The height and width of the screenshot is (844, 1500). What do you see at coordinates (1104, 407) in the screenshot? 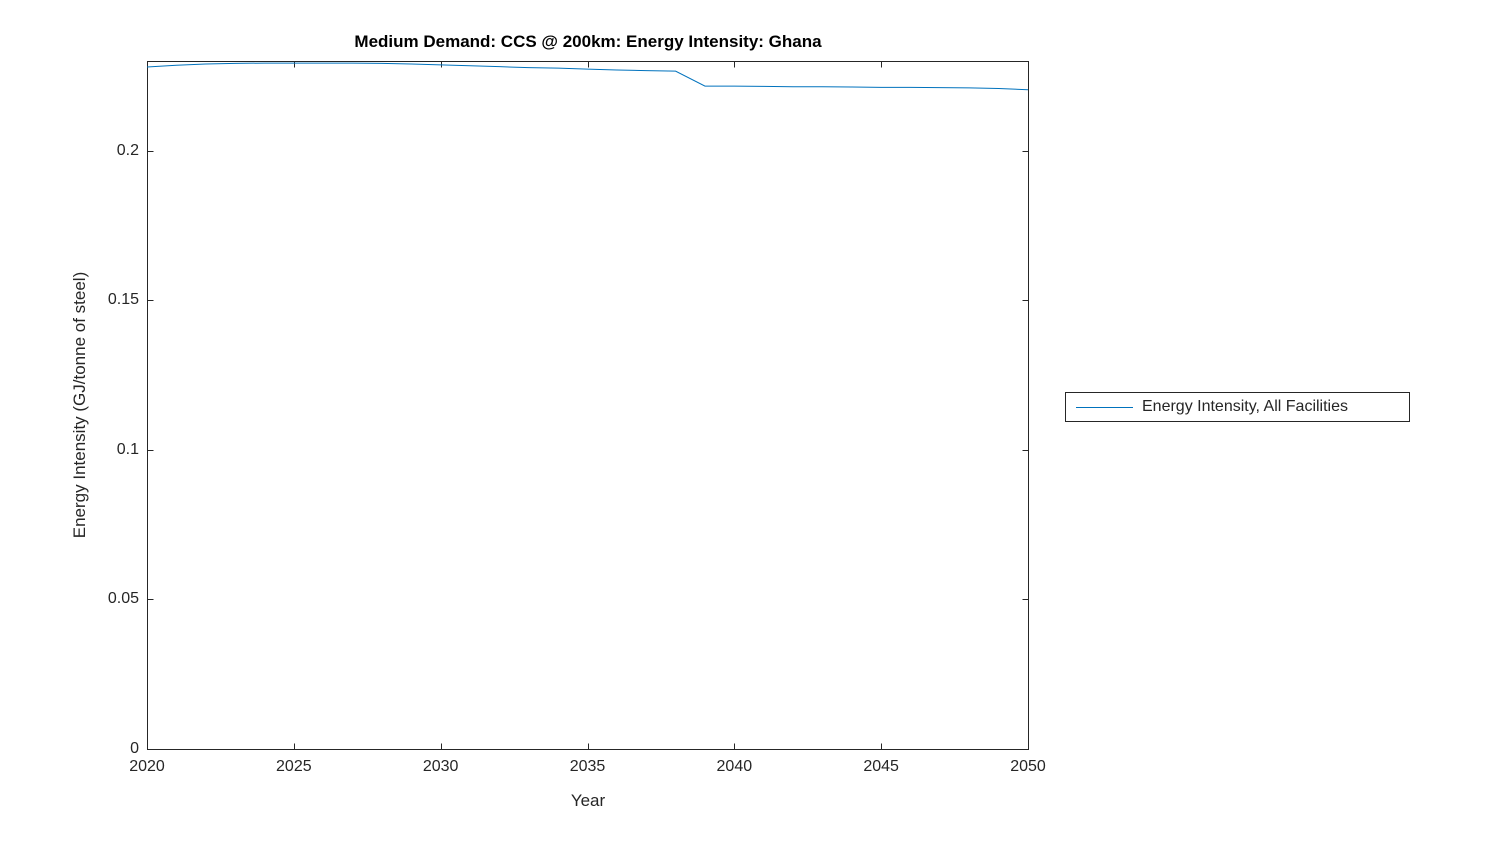
I see `legend-line-sample-icon` at bounding box center [1104, 407].